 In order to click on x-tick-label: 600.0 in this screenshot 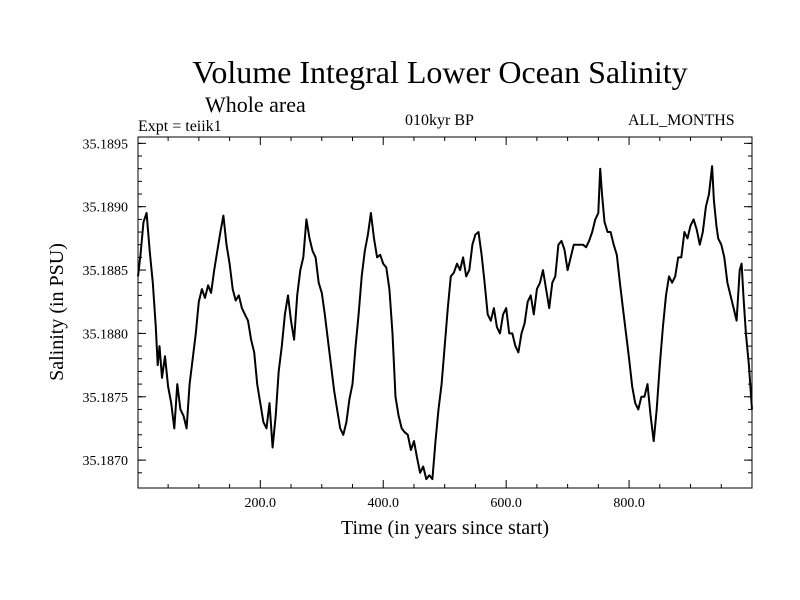, I will do `click(506, 503)`.